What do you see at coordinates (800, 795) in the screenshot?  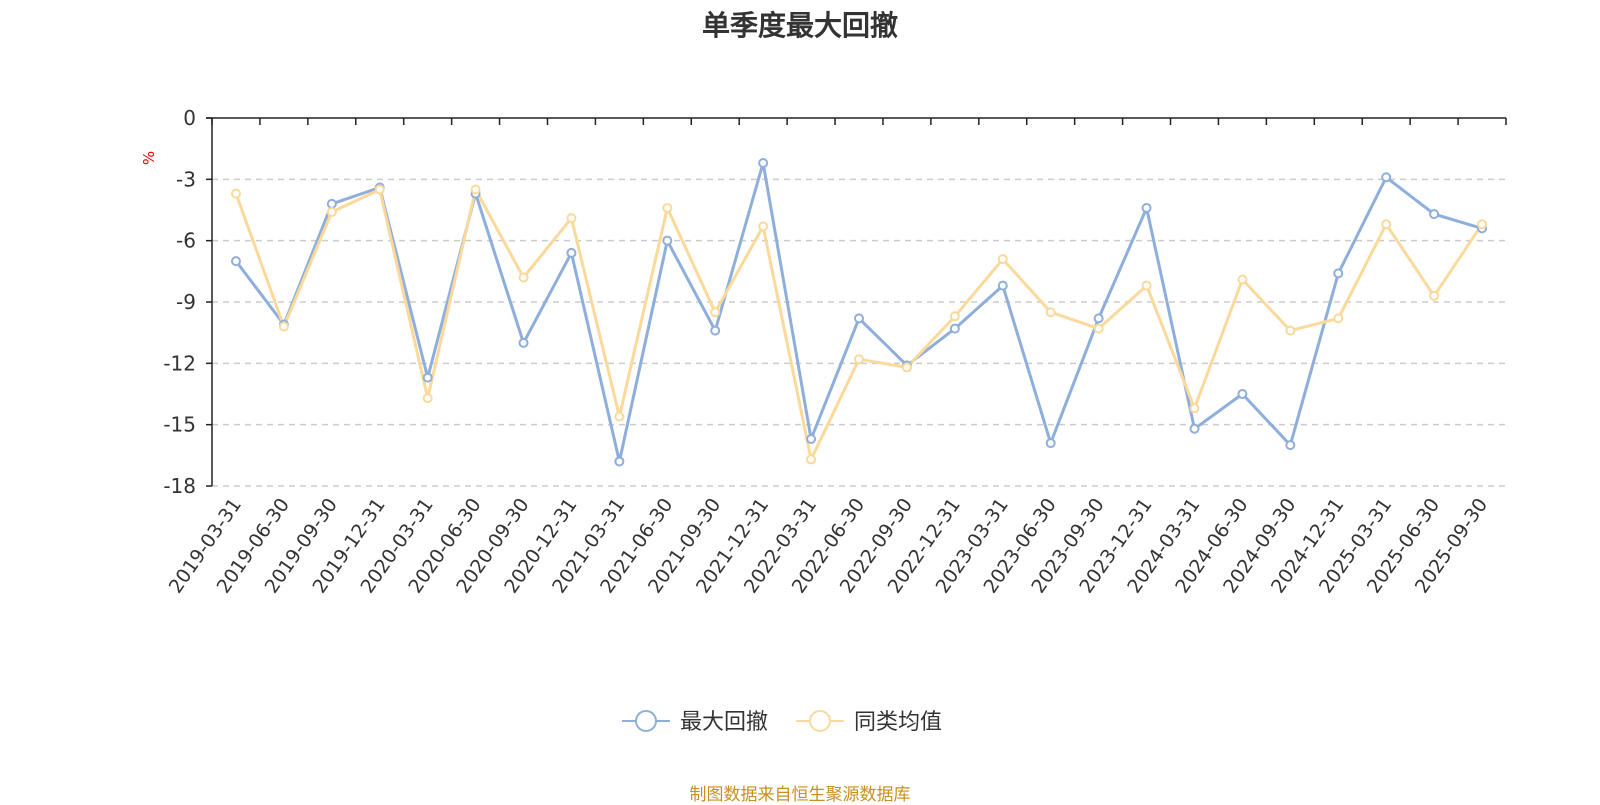 I see `footer-source: 制图数据来自恒生聚源数据库` at bounding box center [800, 795].